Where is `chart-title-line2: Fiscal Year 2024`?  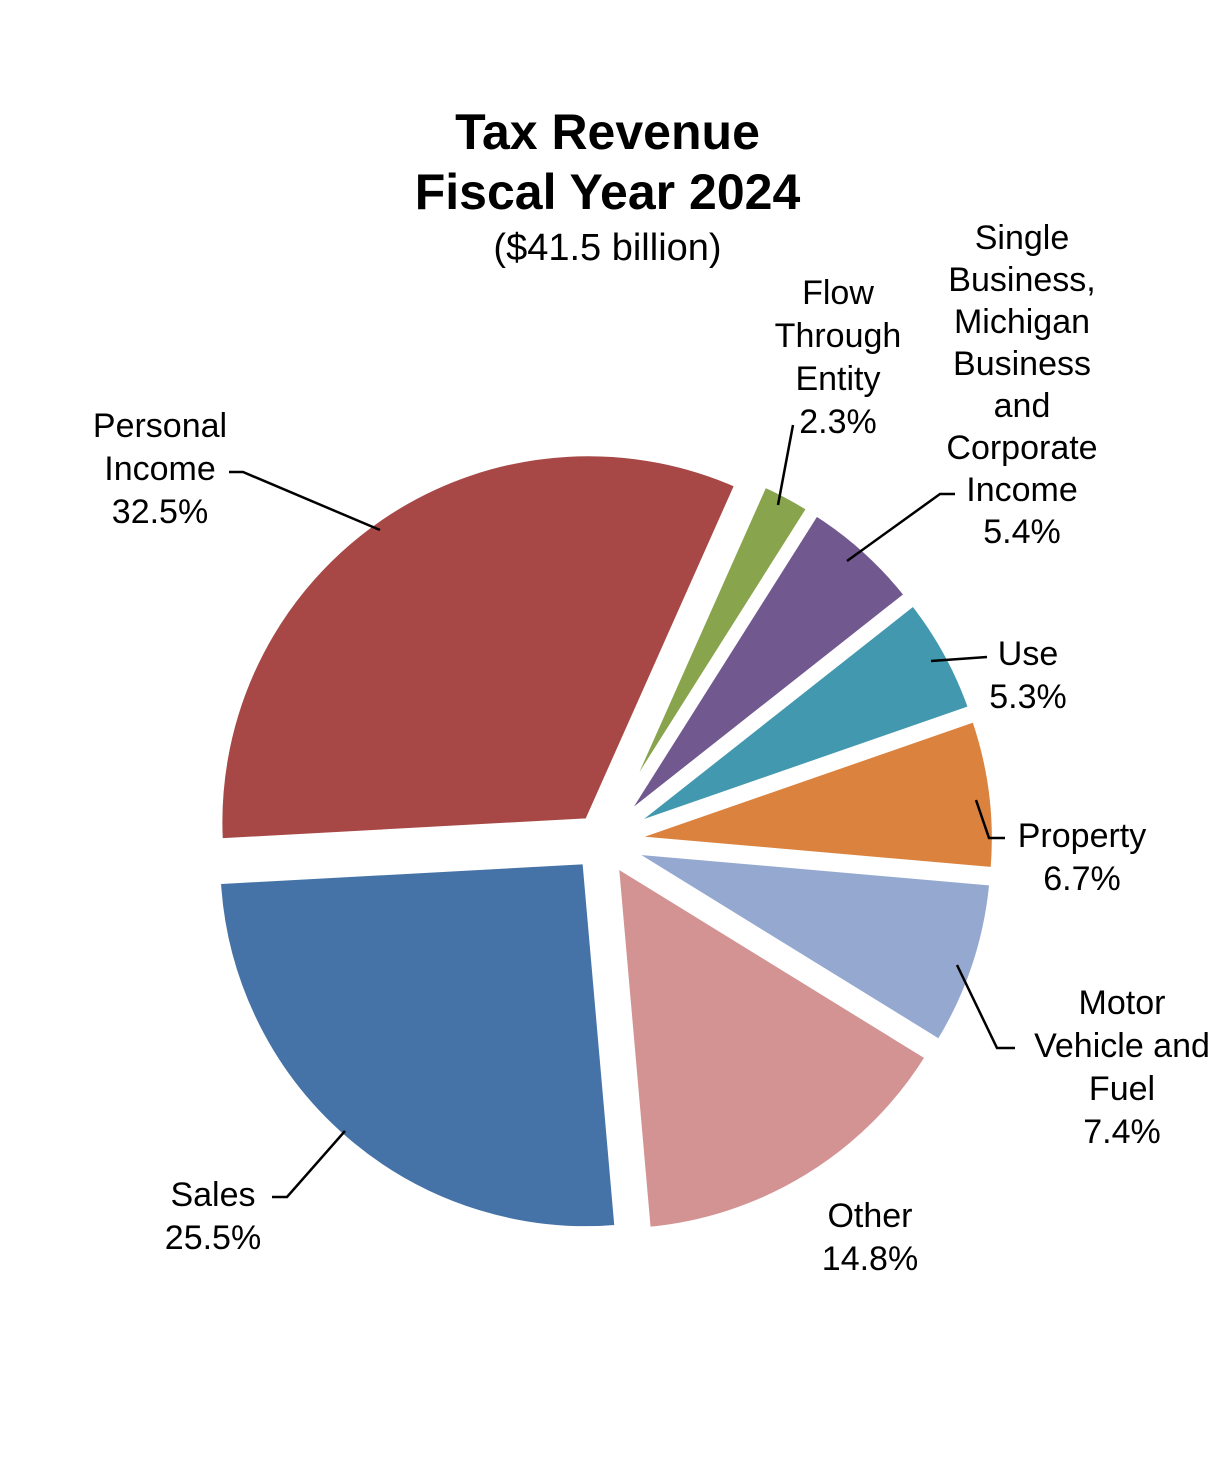
chart-title-line2: Fiscal Year 2024 is located at coordinates (607, 192).